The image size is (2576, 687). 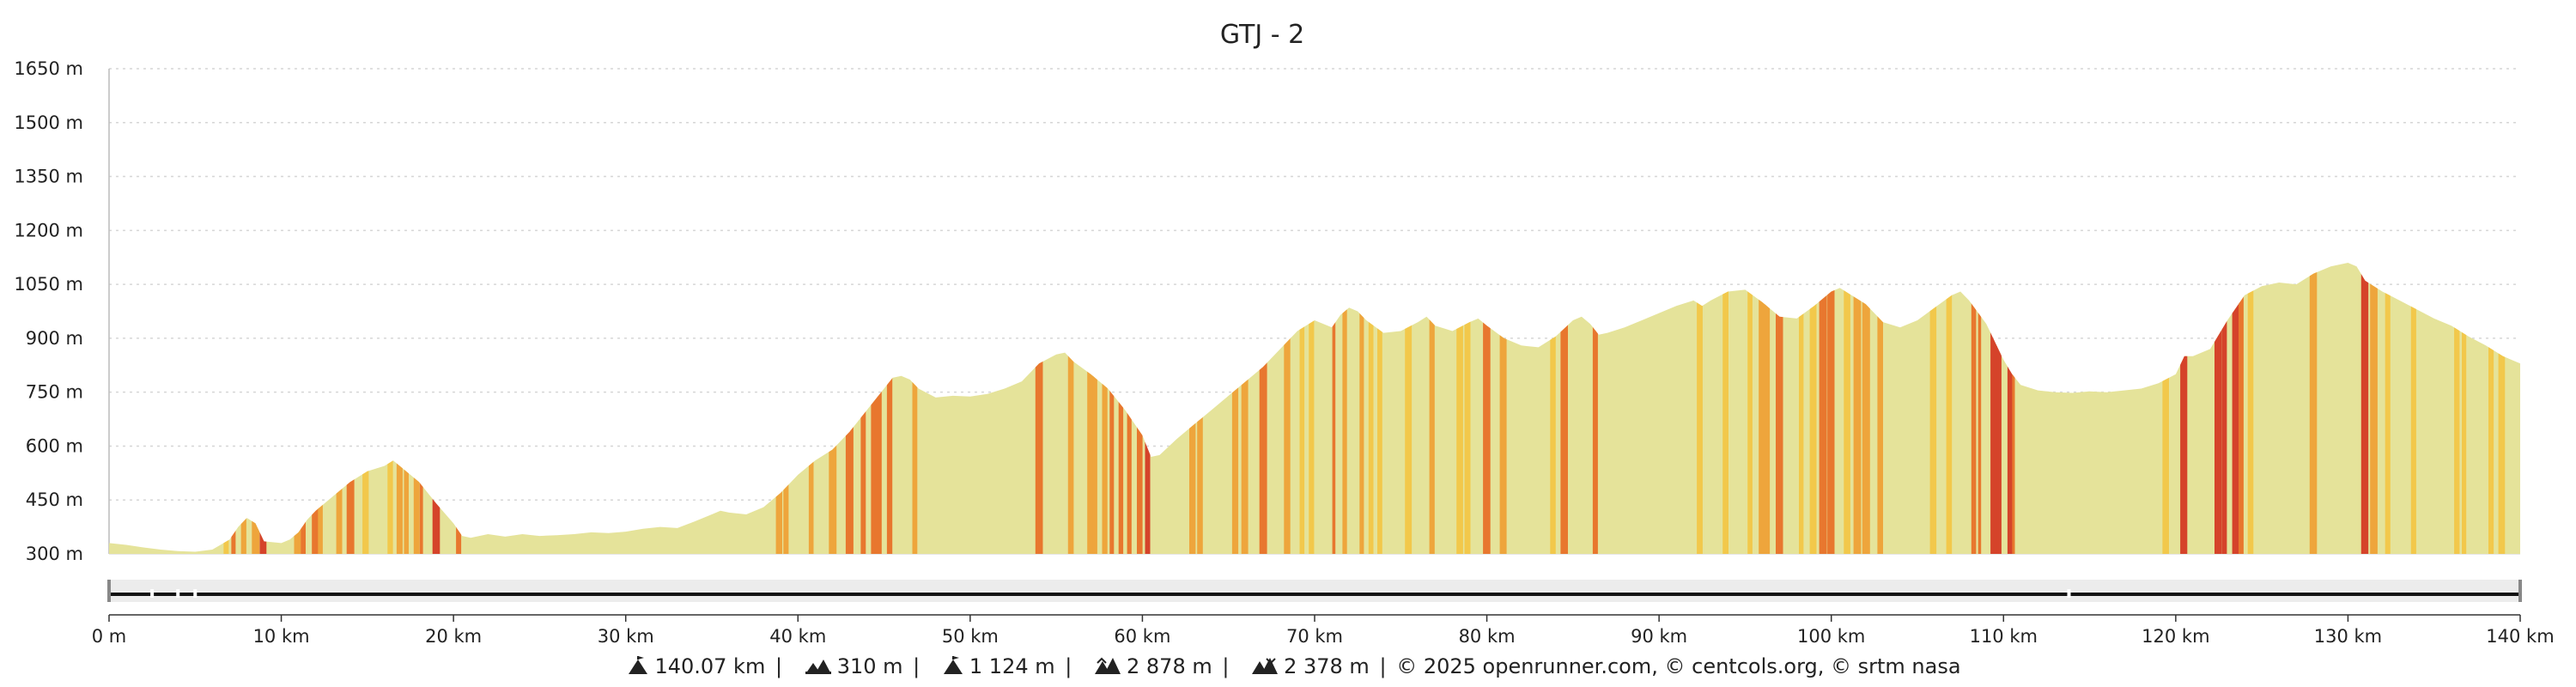 I want to click on x-tick-label: 10 km, so click(x=281, y=636).